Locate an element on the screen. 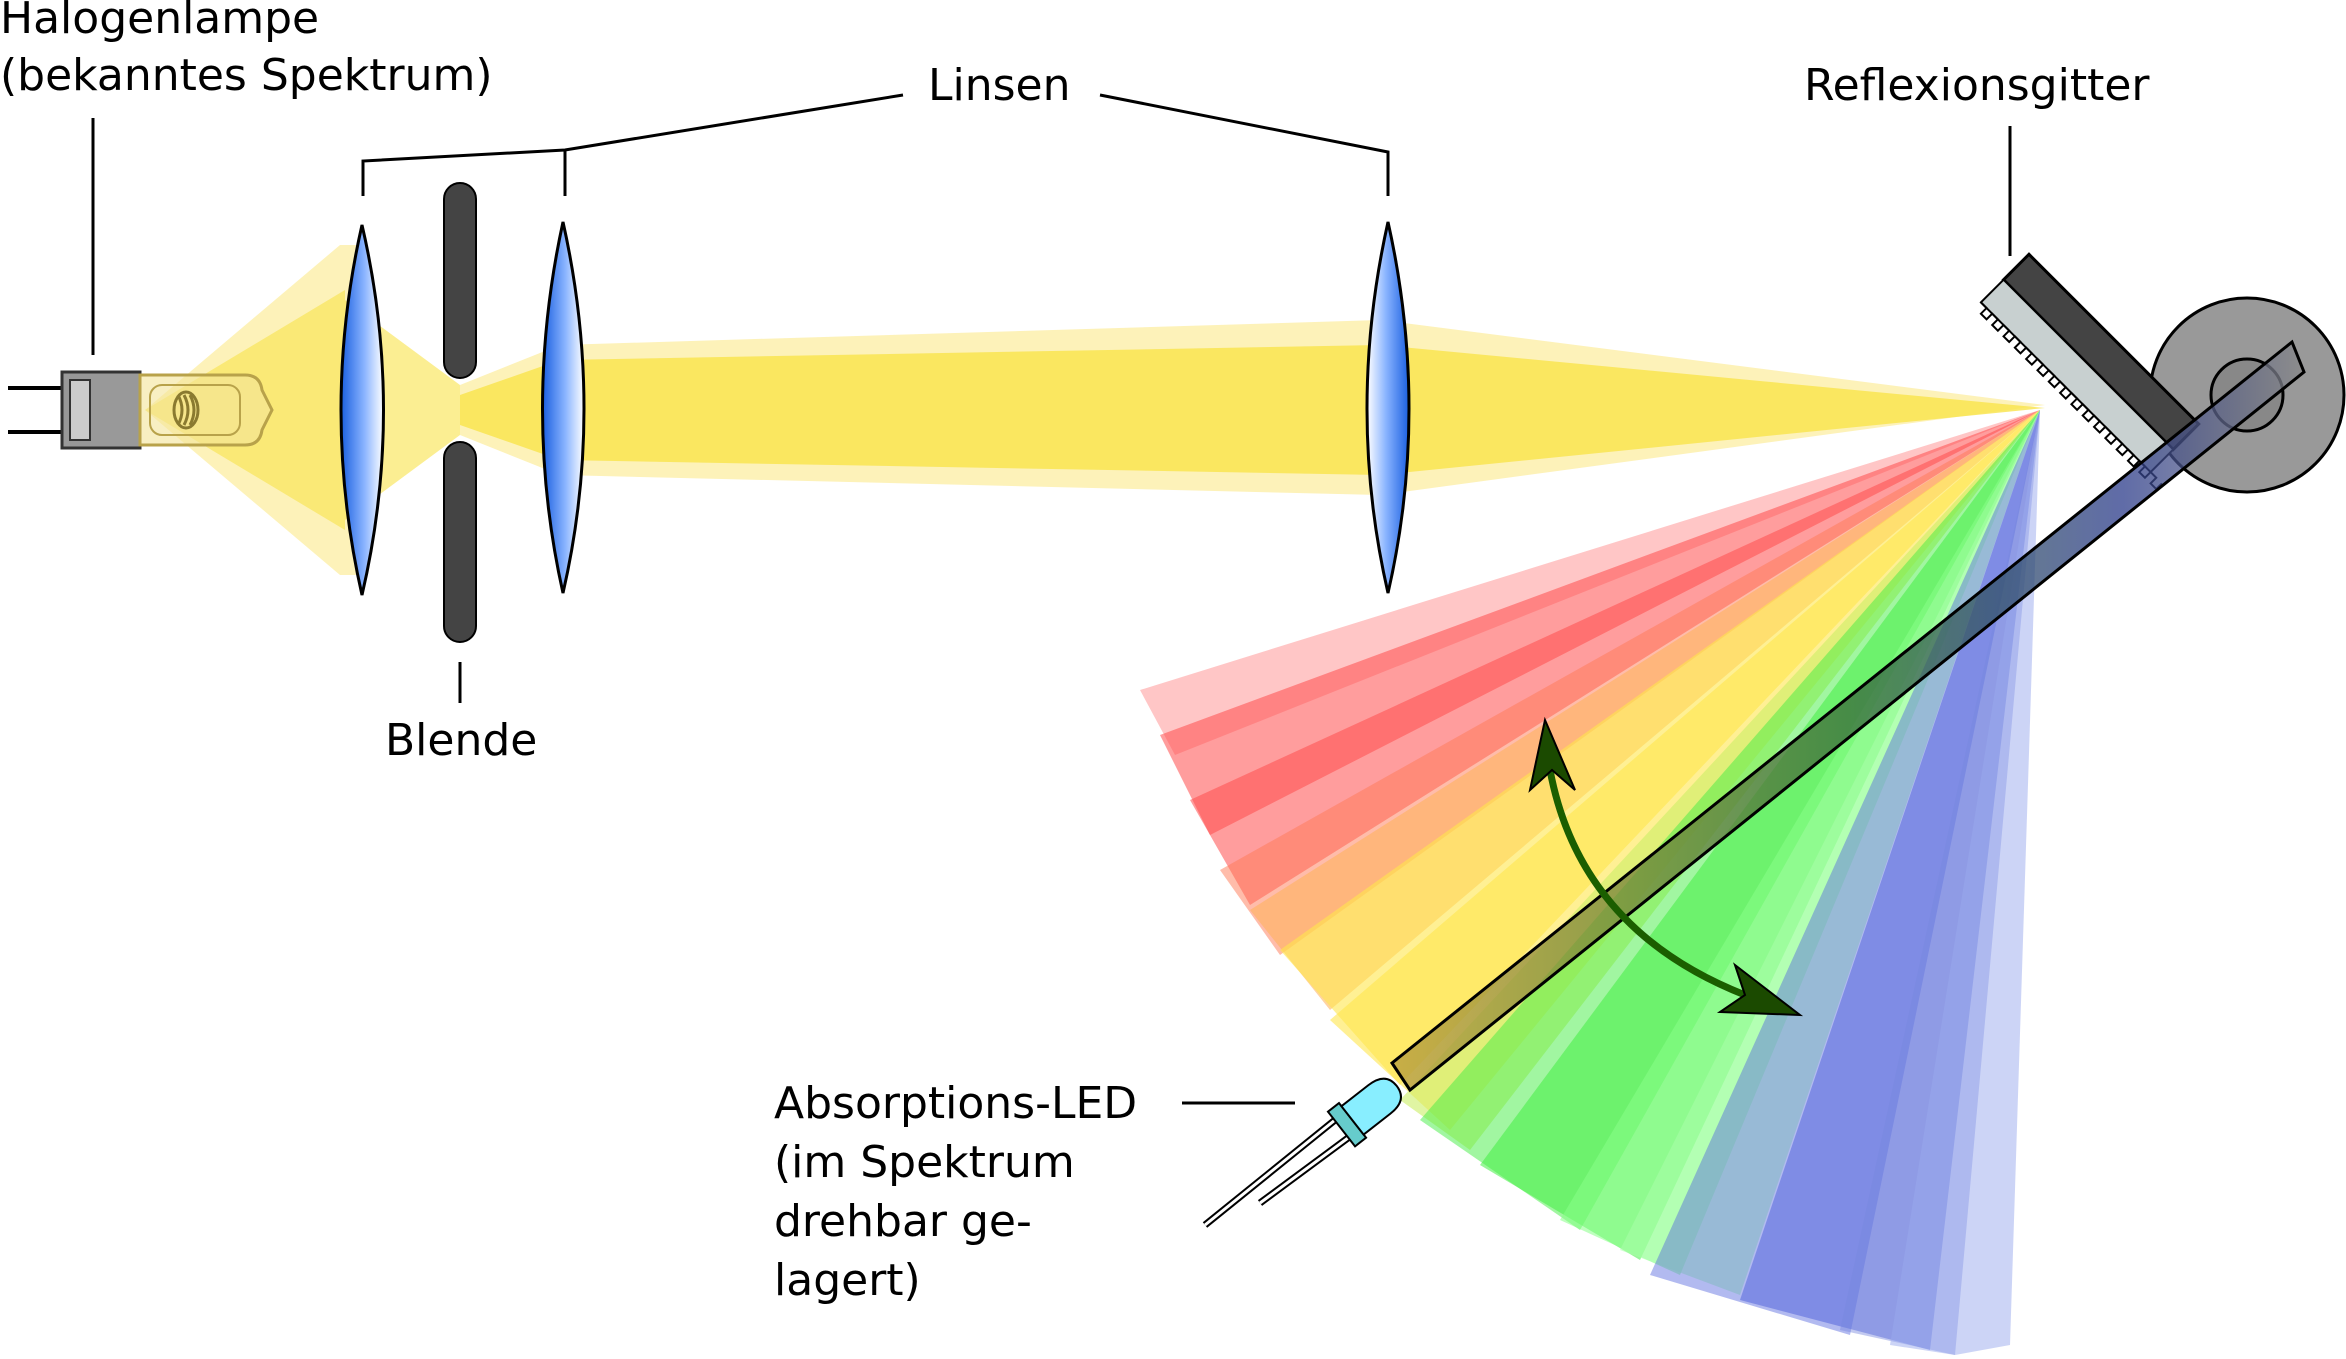  reflection-grating is located at coordinates (2090, 371).